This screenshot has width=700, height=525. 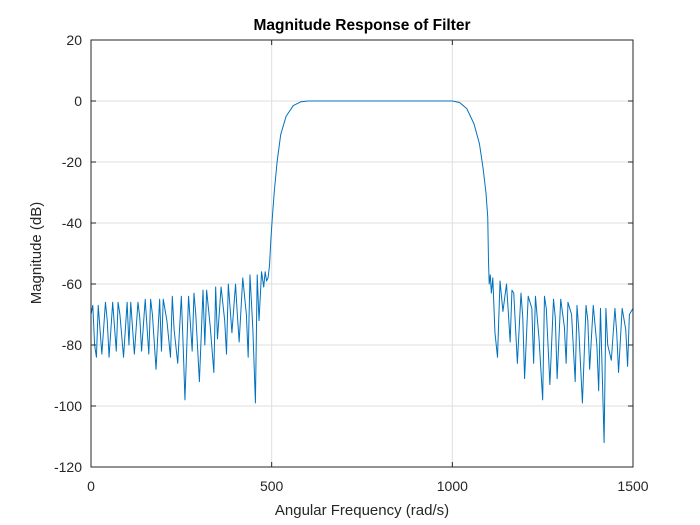 What do you see at coordinates (68, 467) in the screenshot?
I see `y-tick-label: -120` at bounding box center [68, 467].